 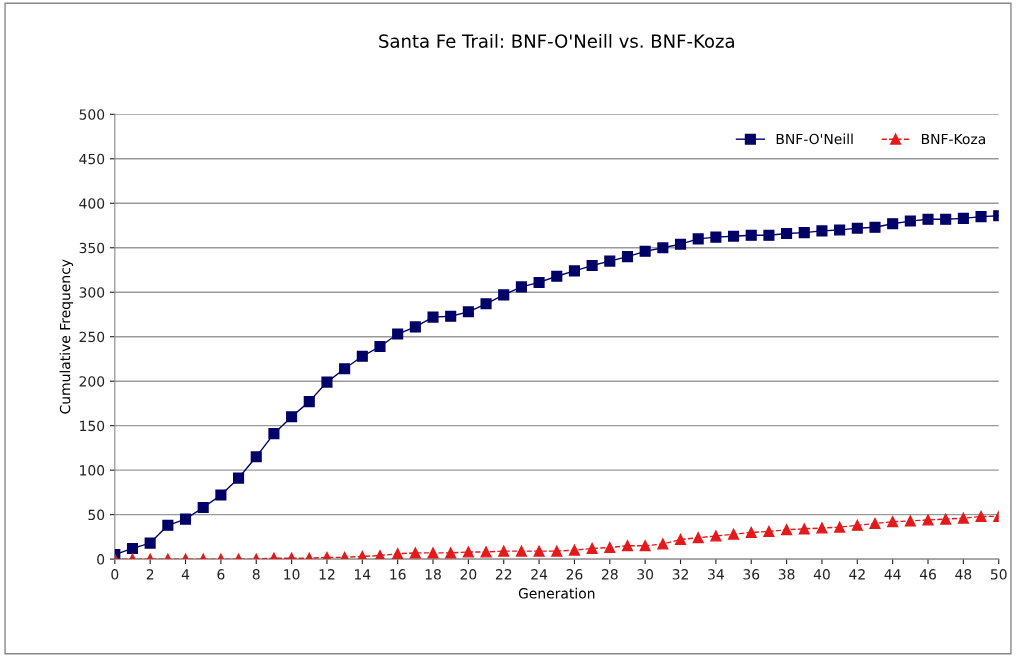 What do you see at coordinates (101, 559) in the screenshot?
I see `y-tick-label: 0` at bounding box center [101, 559].